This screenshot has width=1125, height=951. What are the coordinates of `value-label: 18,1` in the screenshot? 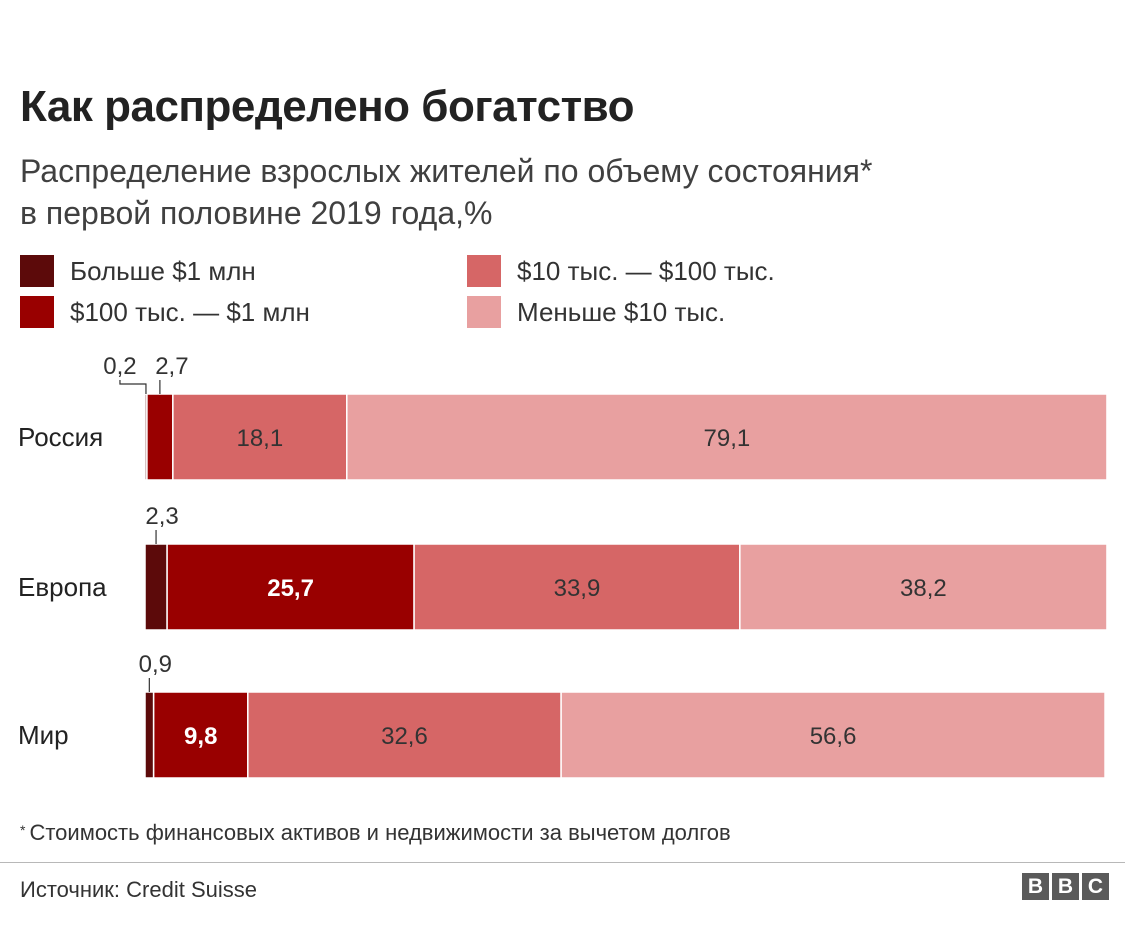 It's located at (259, 438).